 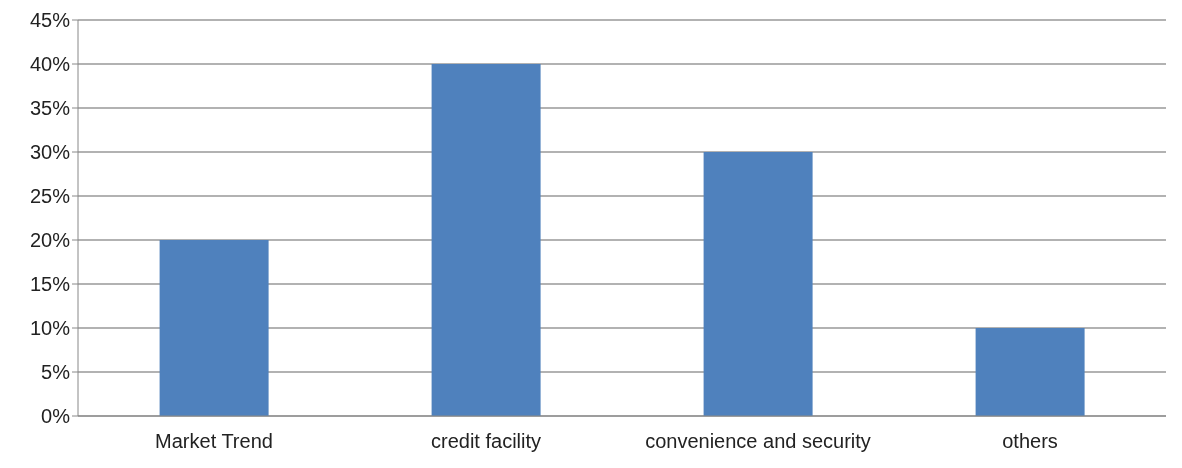 I want to click on y-tick-label: 0%, so click(x=56, y=416).